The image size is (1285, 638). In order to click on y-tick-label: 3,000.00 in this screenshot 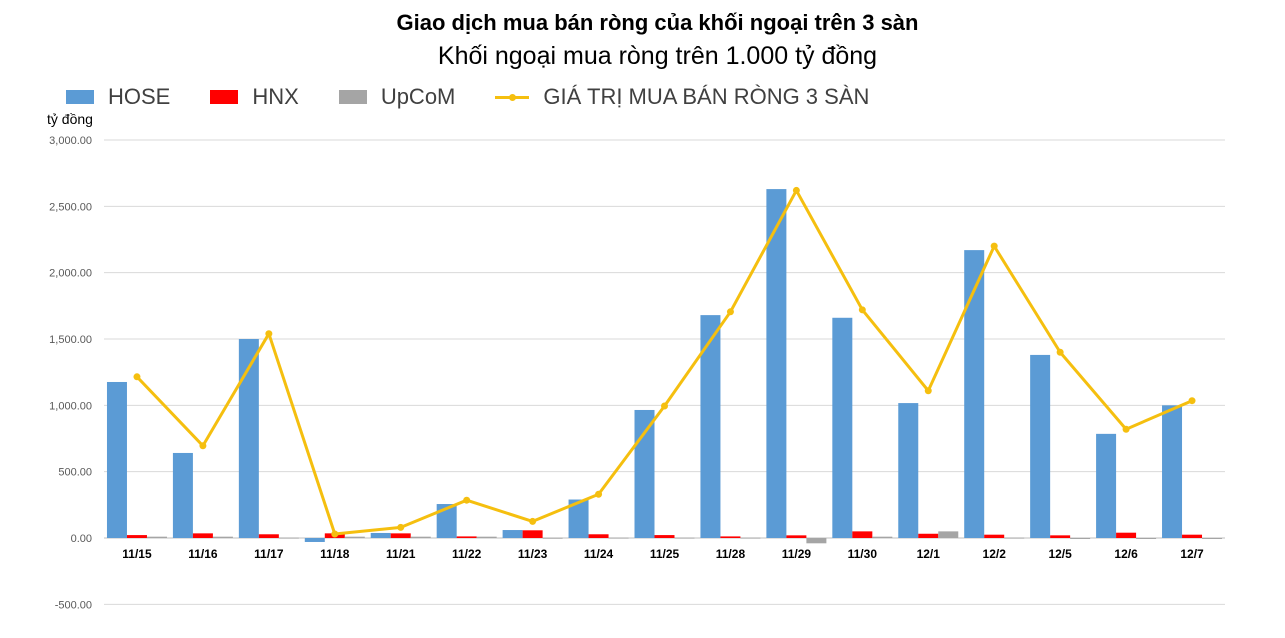, I will do `click(70, 141)`.